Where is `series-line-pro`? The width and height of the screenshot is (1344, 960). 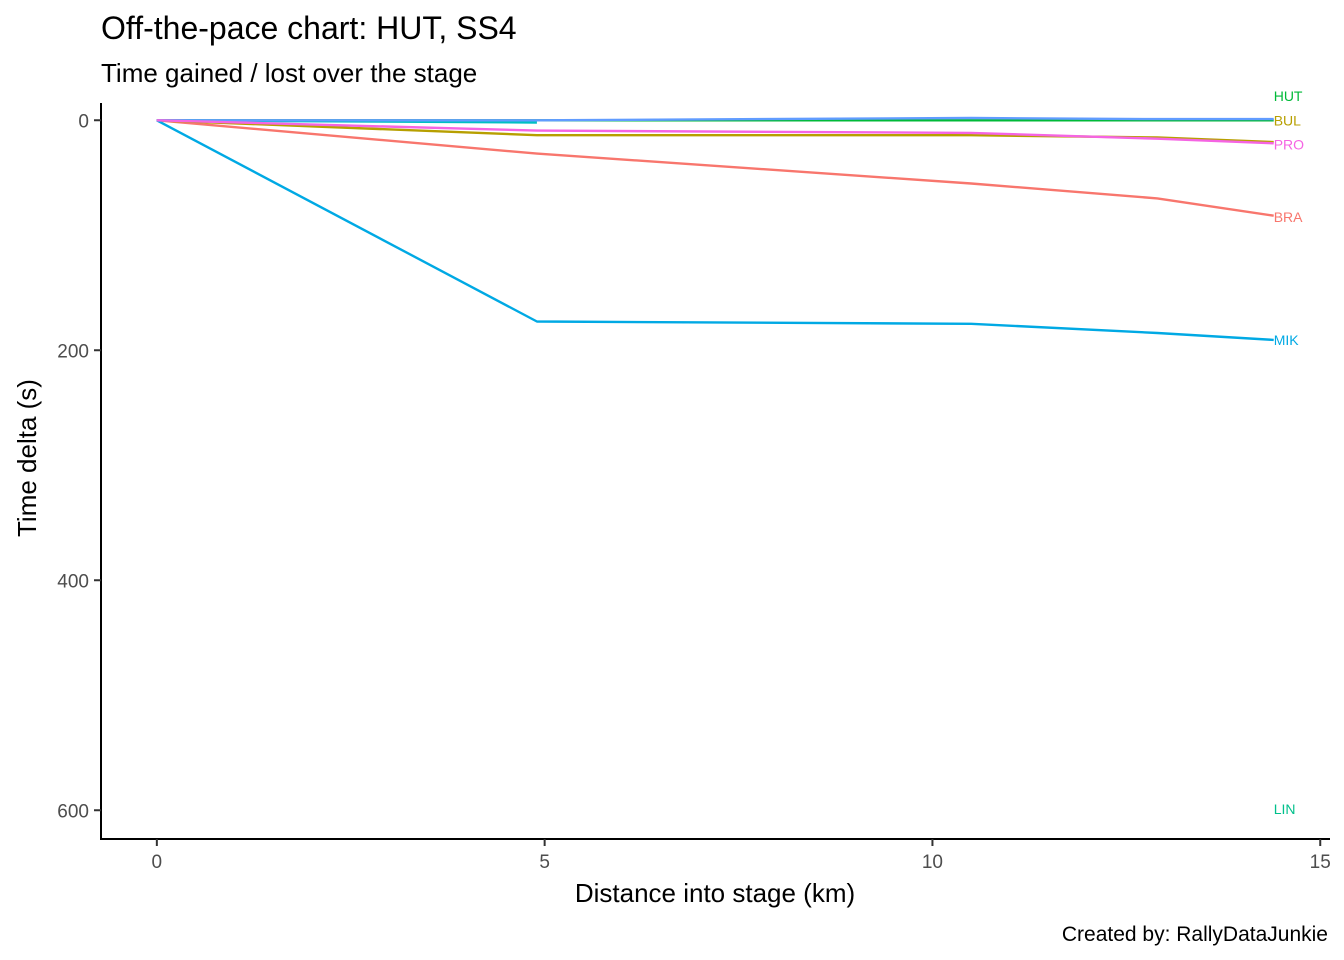
series-line-pro is located at coordinates (715, 132).